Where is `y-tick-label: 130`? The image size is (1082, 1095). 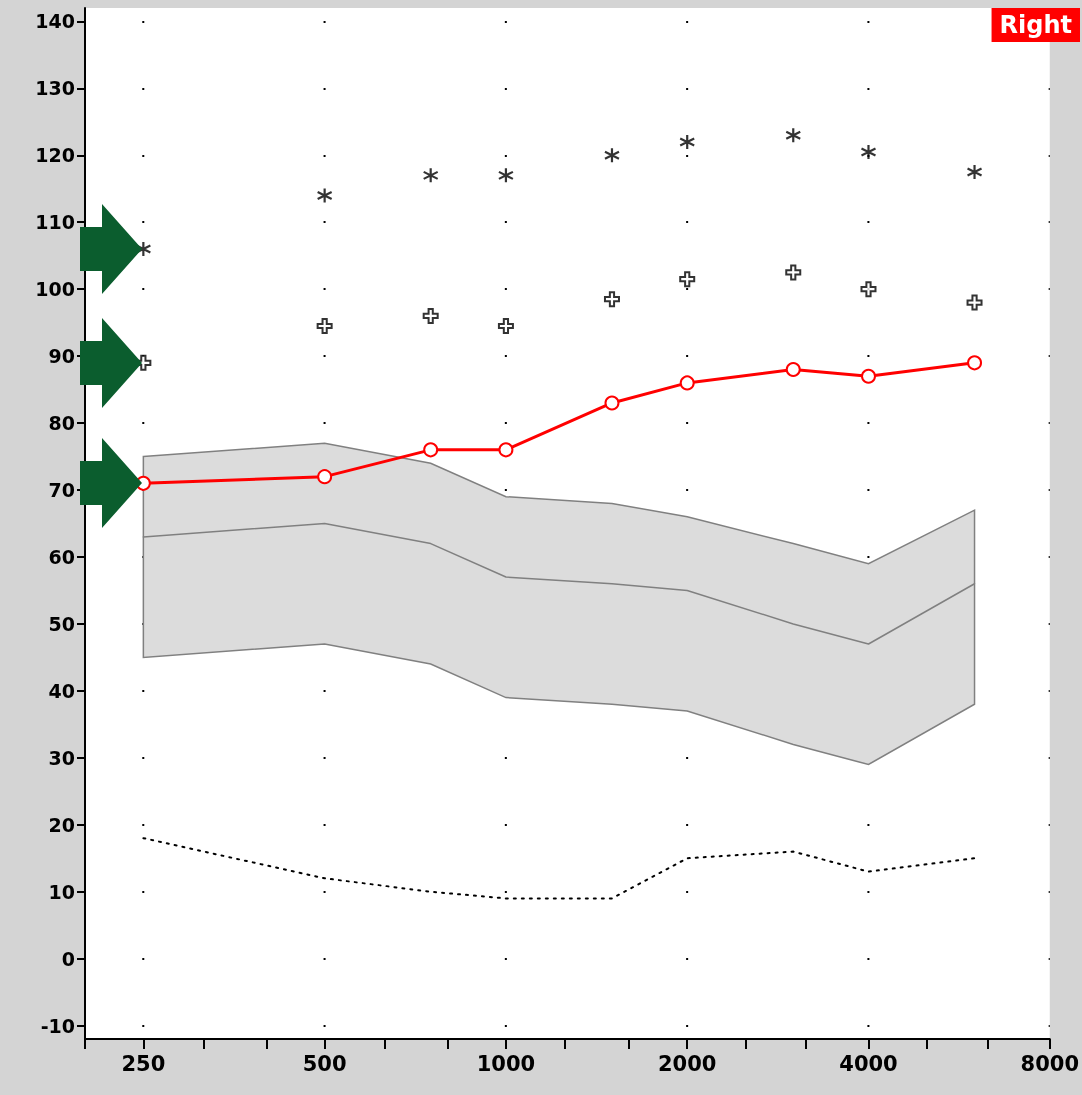
y-tick-label: 130 is located at coordinates (55, 88).